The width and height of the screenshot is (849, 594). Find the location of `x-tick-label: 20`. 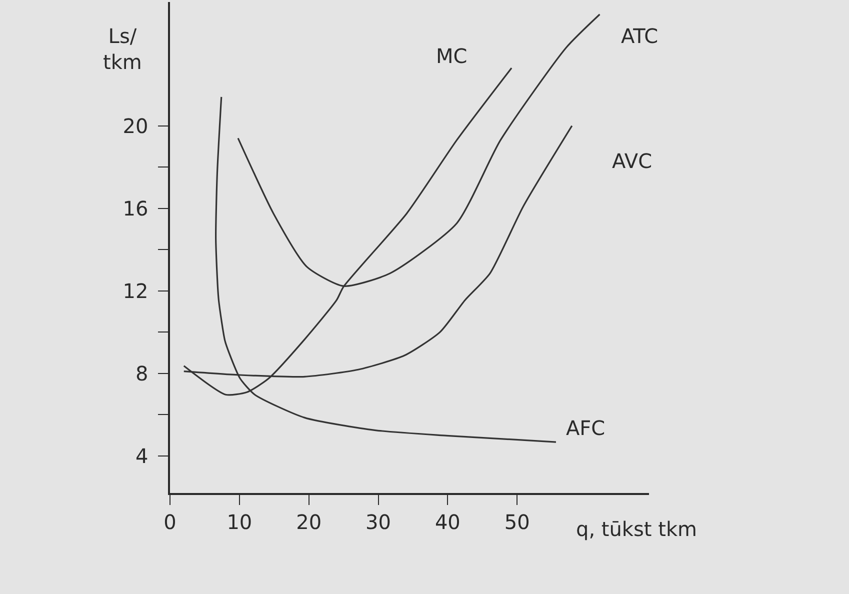

x-tick-label: 20 is located at coordinates (309, 522).